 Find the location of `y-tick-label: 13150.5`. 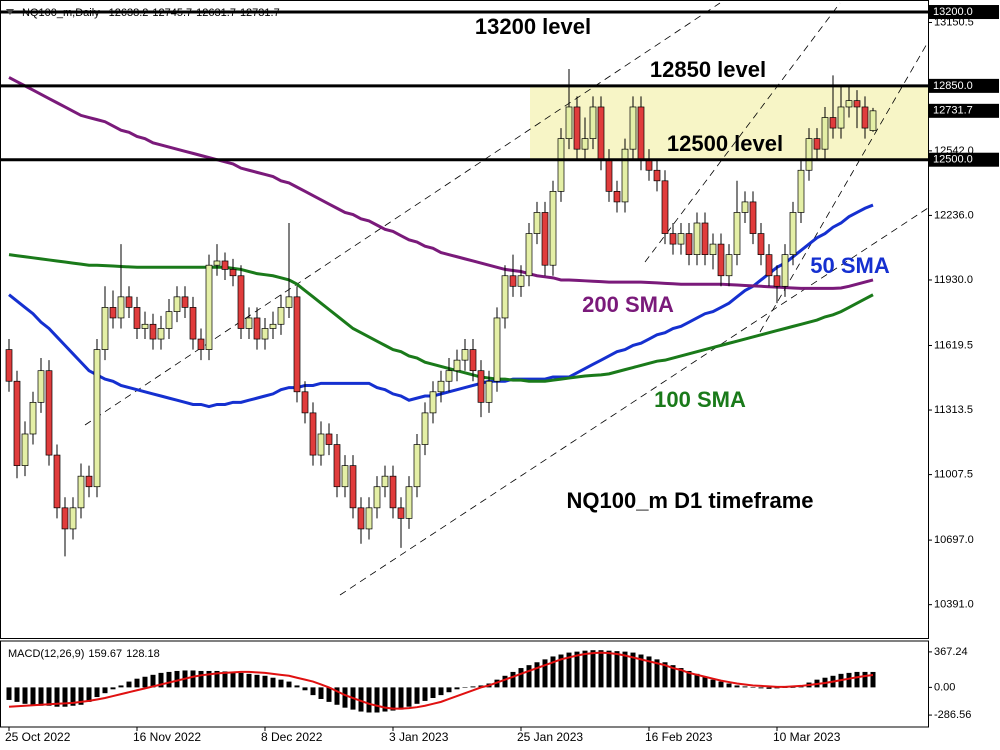

y-tick-label: 13150.5 is located at coordinates (954, 22).